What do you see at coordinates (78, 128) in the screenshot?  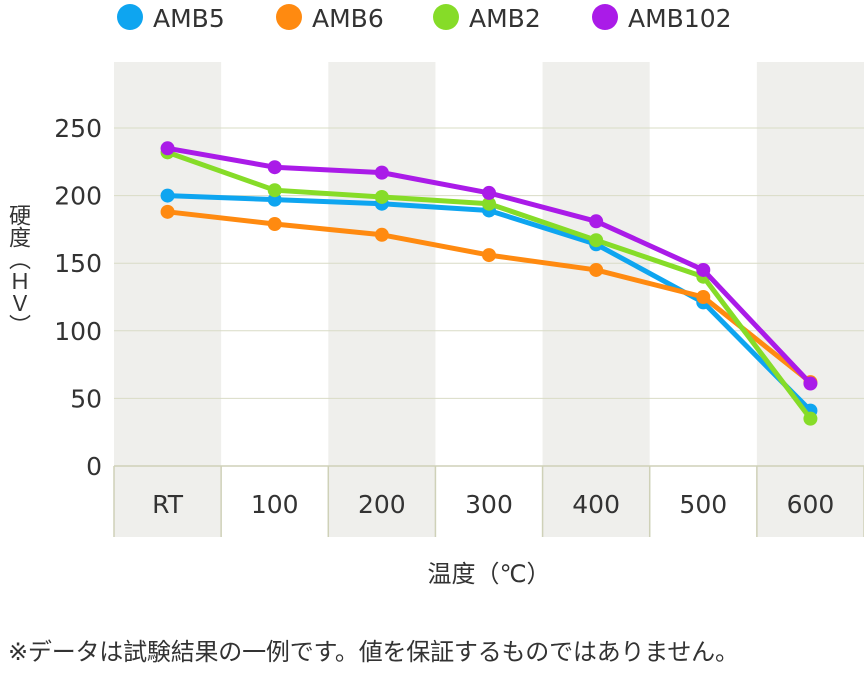 I see `y-tick-label-250: 250` at bounding box center [78, 128].